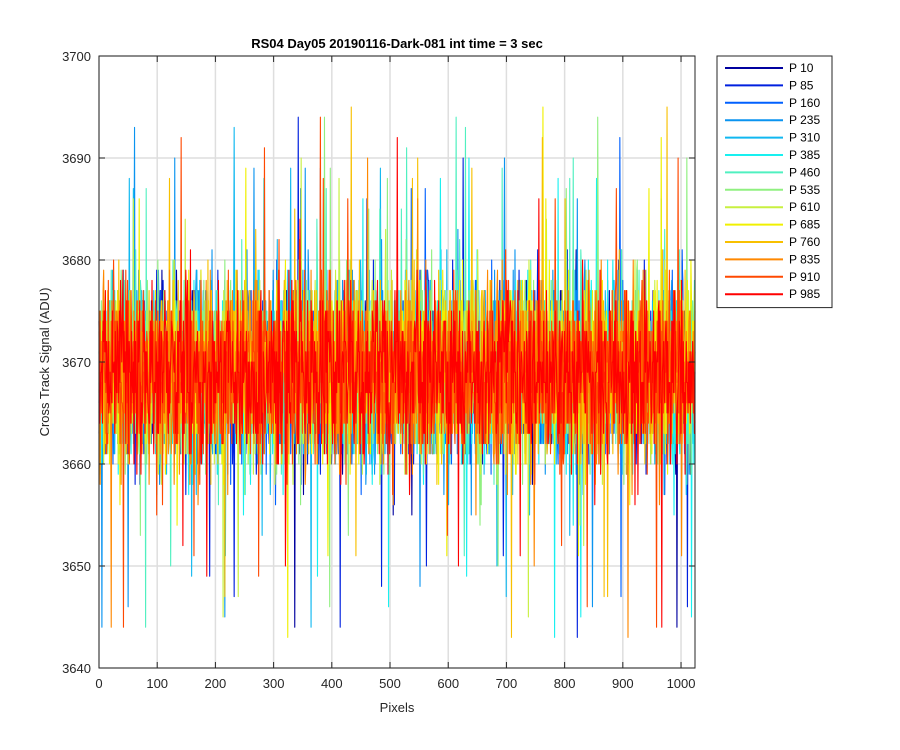  What do you see at coordinates (397, 707) in the screenshot?
I see `x-axis-label: Pixels` at bounding box center [397, 707].